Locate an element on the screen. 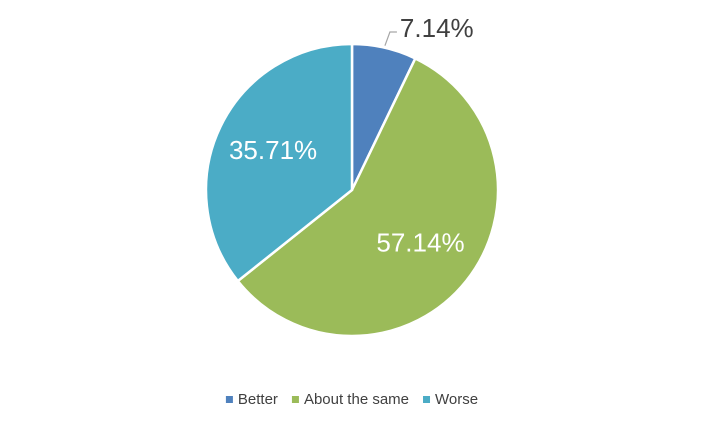 The width and height of the screenshot is (704, 422). leader-line is located at coordinates (390, 38).